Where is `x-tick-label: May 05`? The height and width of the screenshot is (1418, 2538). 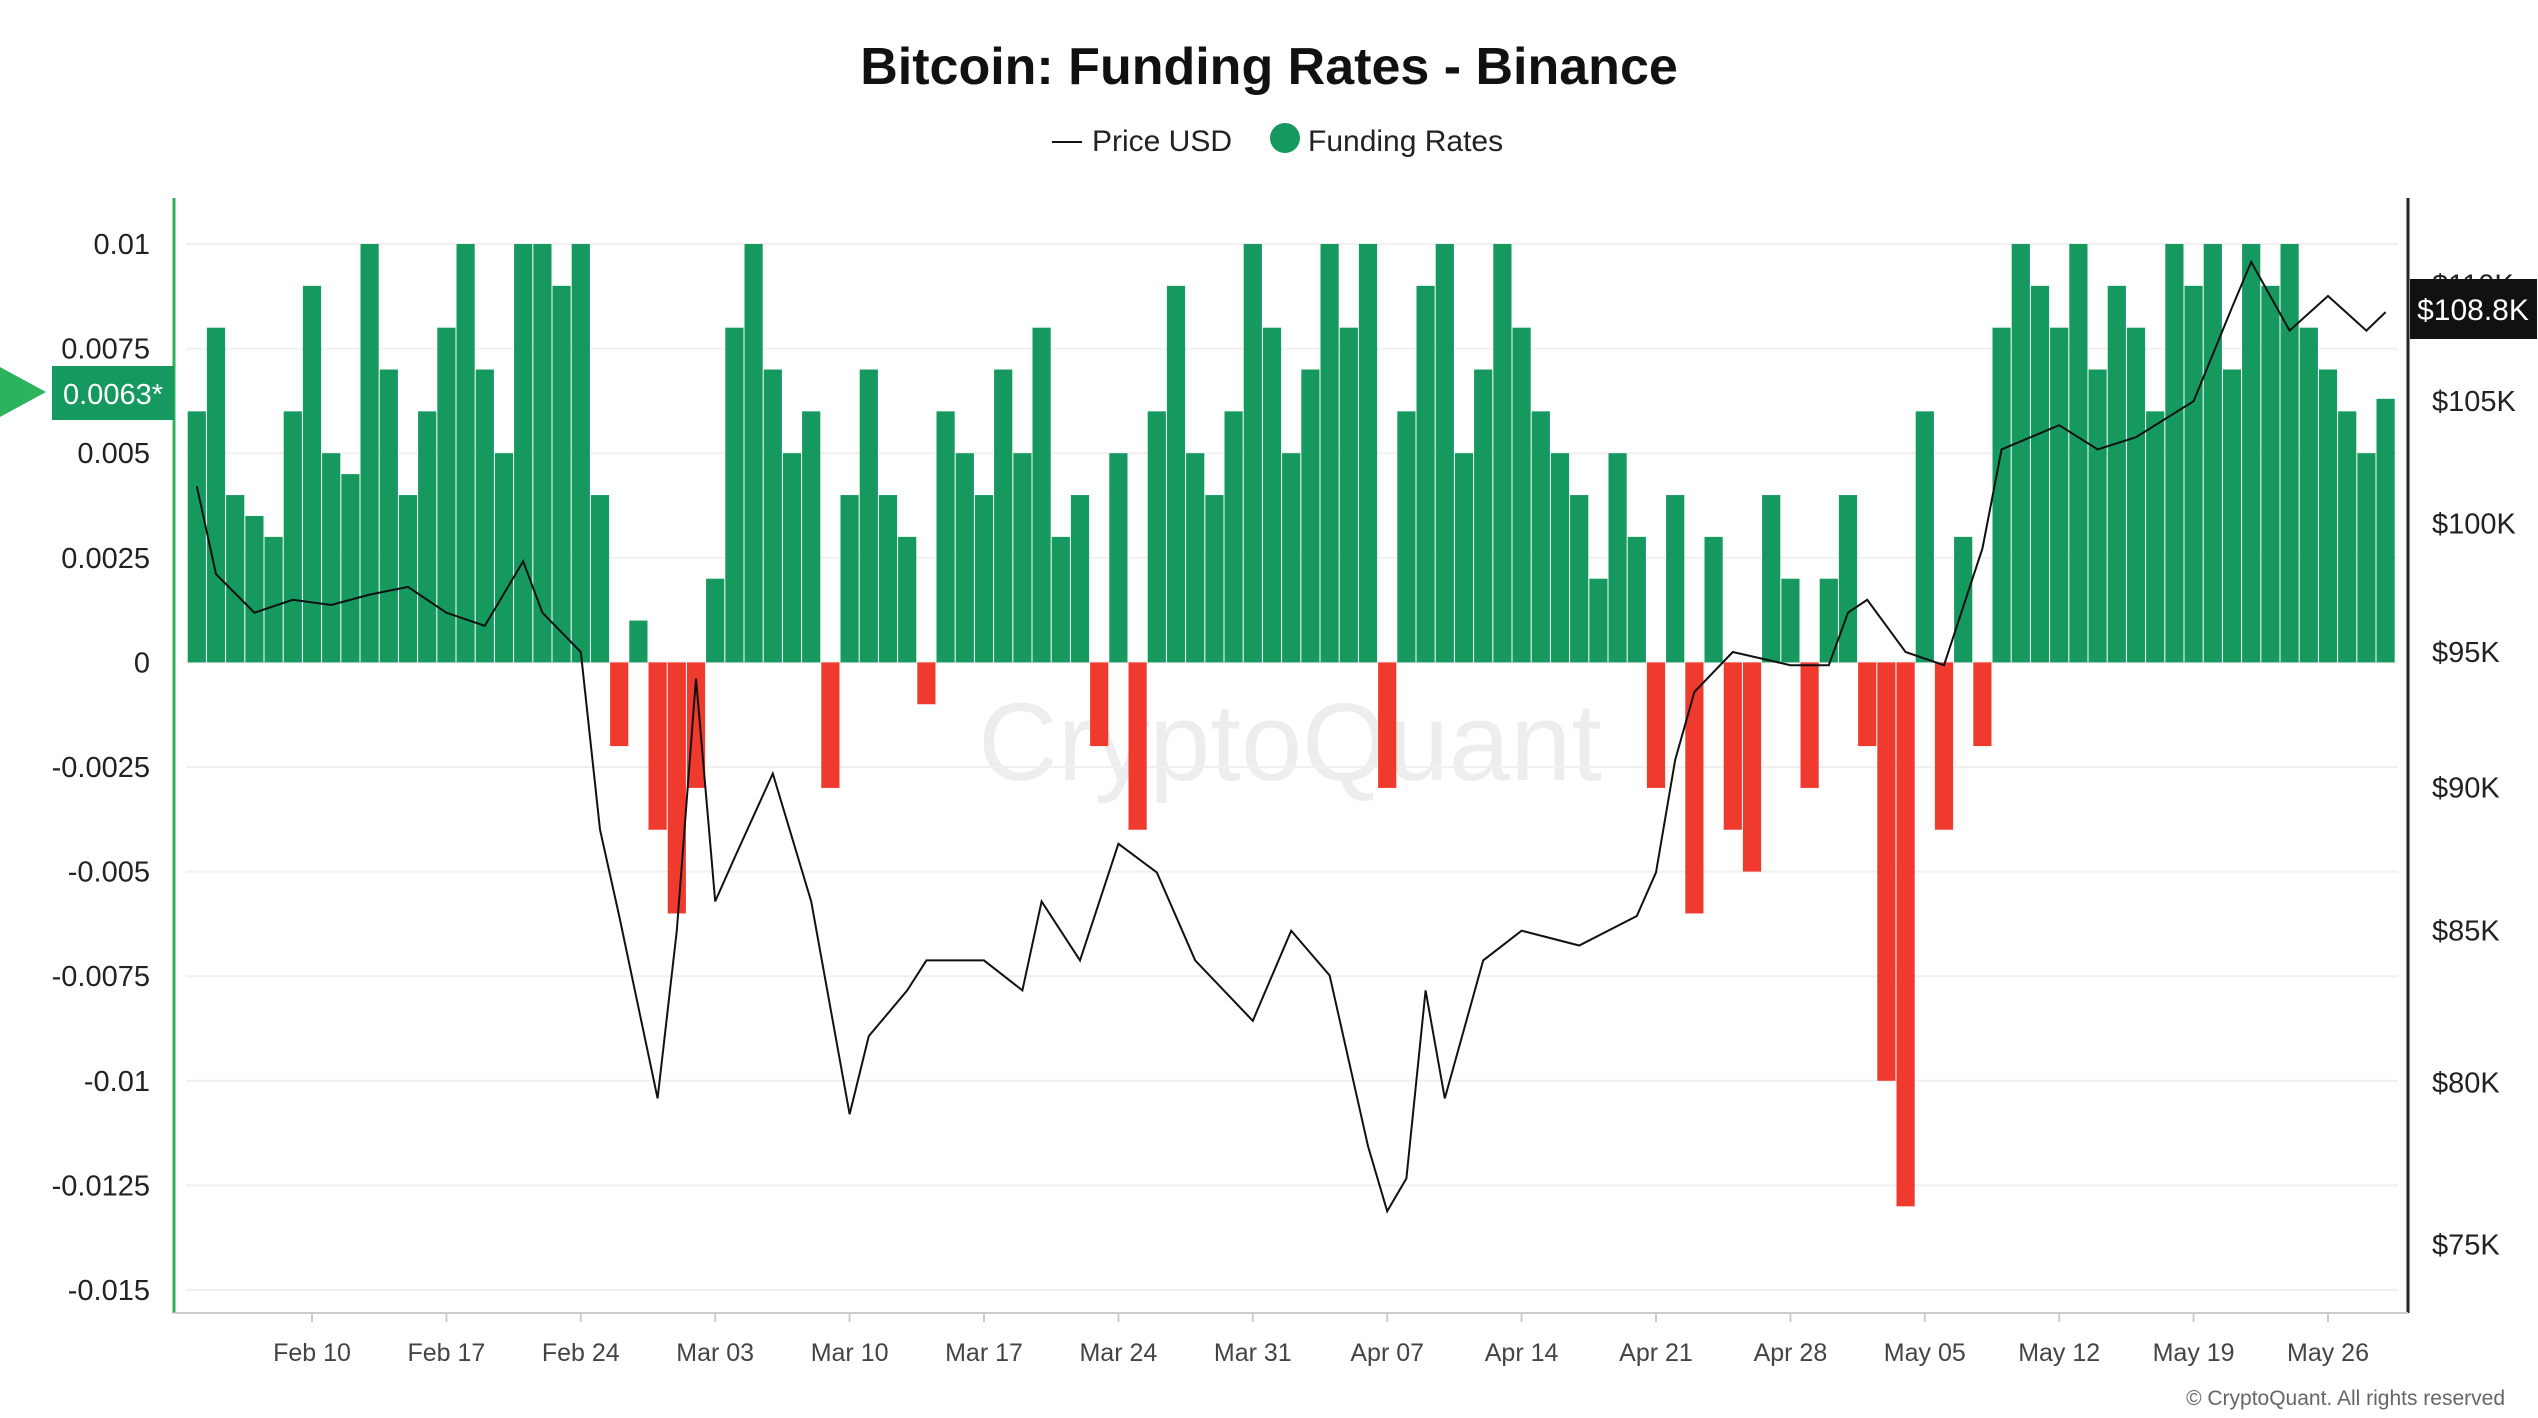
x-tick-label: May 05 is located at coordinates (1925, 1353).